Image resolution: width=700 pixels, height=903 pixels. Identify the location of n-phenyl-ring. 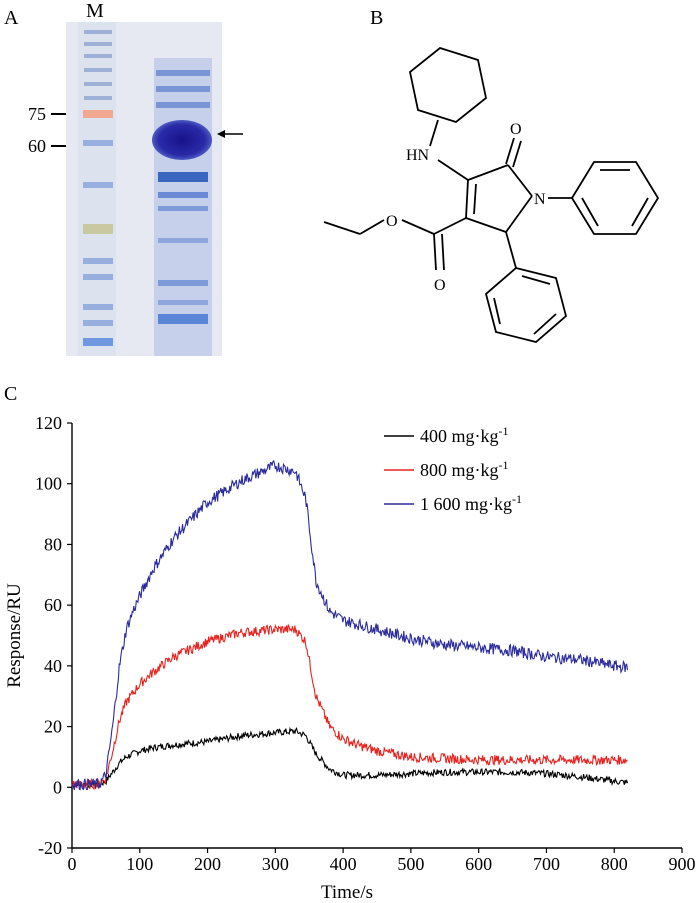
(615, 198).